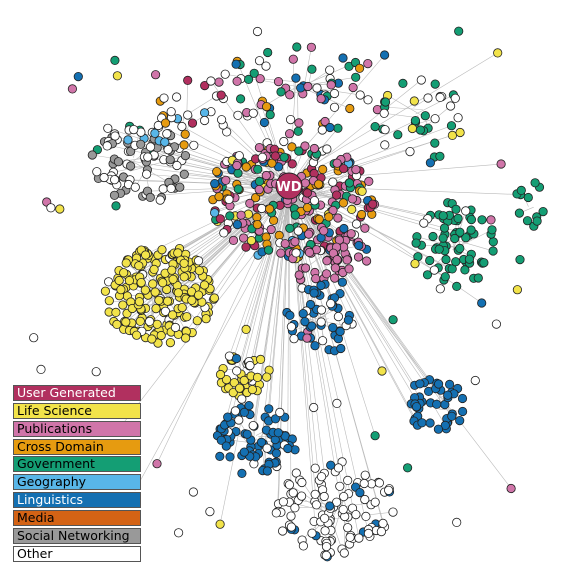 This screenshot has width=571, height=571. I want to click on legend-item-life-science: Life Science, so click(77, 410).